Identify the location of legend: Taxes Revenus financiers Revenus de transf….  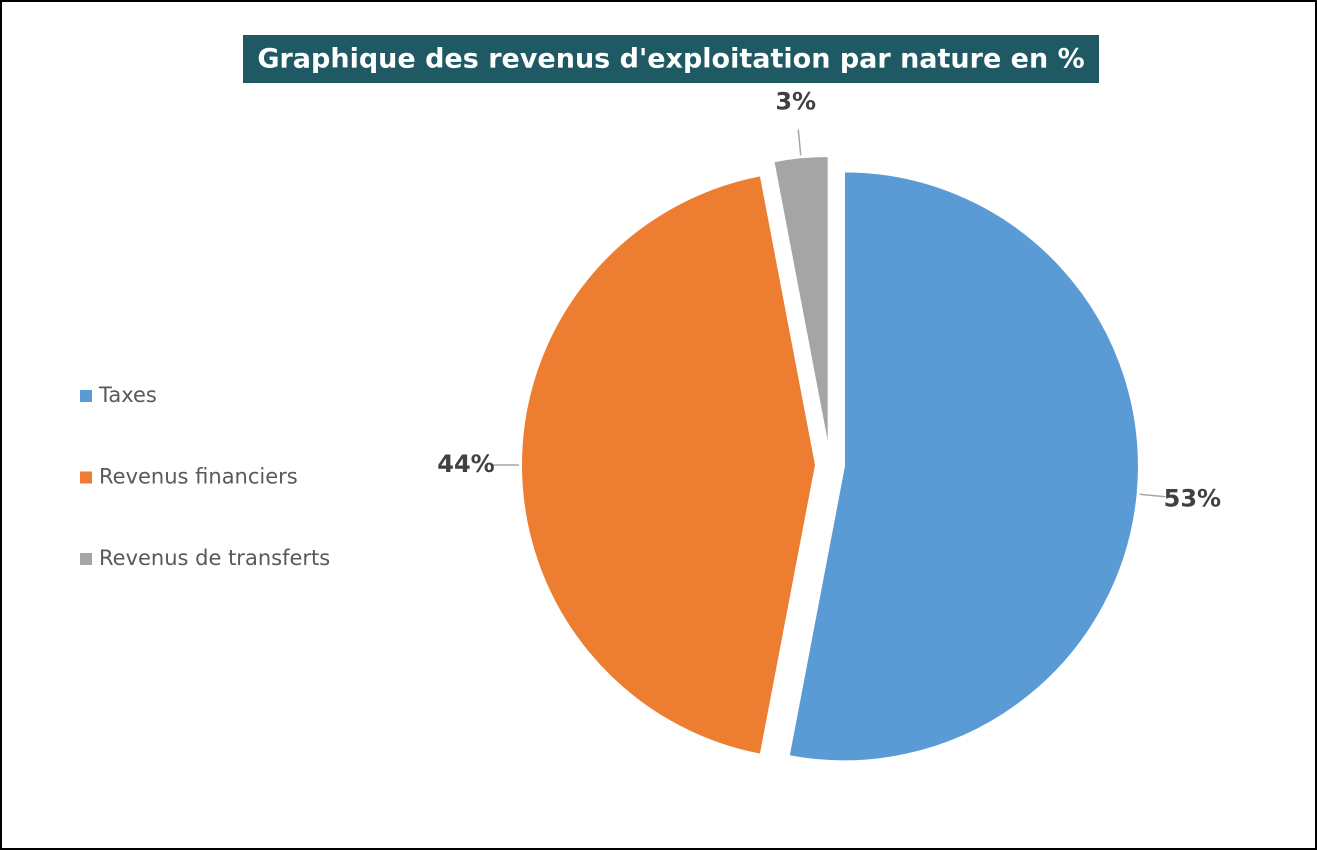
(205, 476).